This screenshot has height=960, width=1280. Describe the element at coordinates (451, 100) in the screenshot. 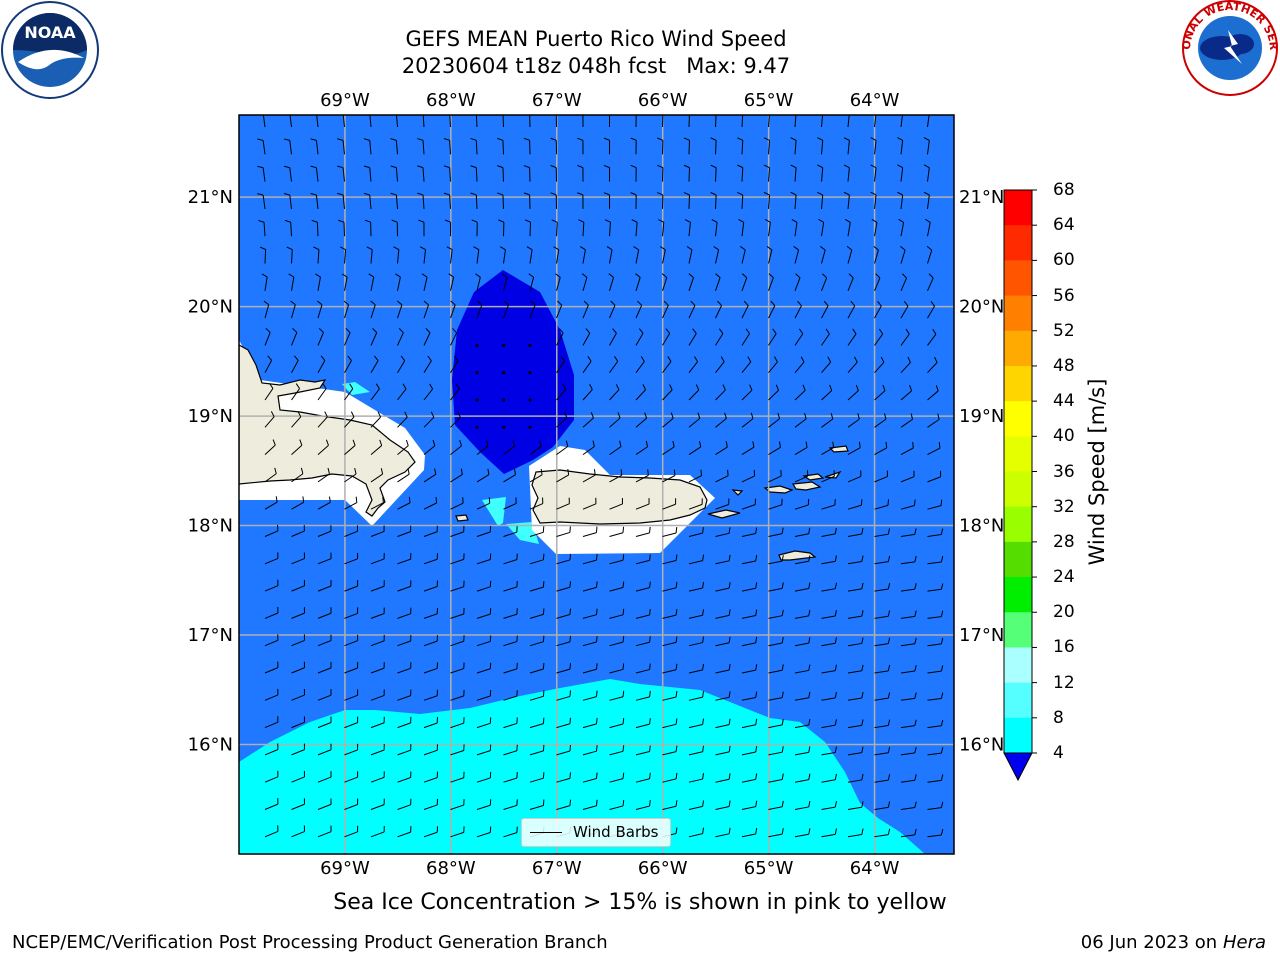

I see `lon-label-top: 68°W` at that location.